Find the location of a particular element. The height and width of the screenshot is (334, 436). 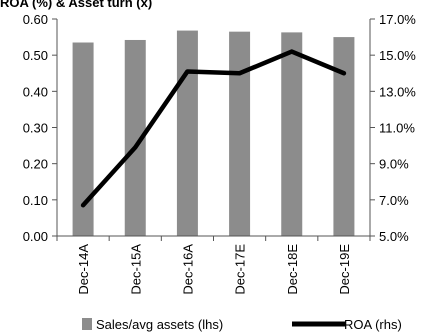

x-tick-label: Dec-15A is located at coordinates (135, 269).